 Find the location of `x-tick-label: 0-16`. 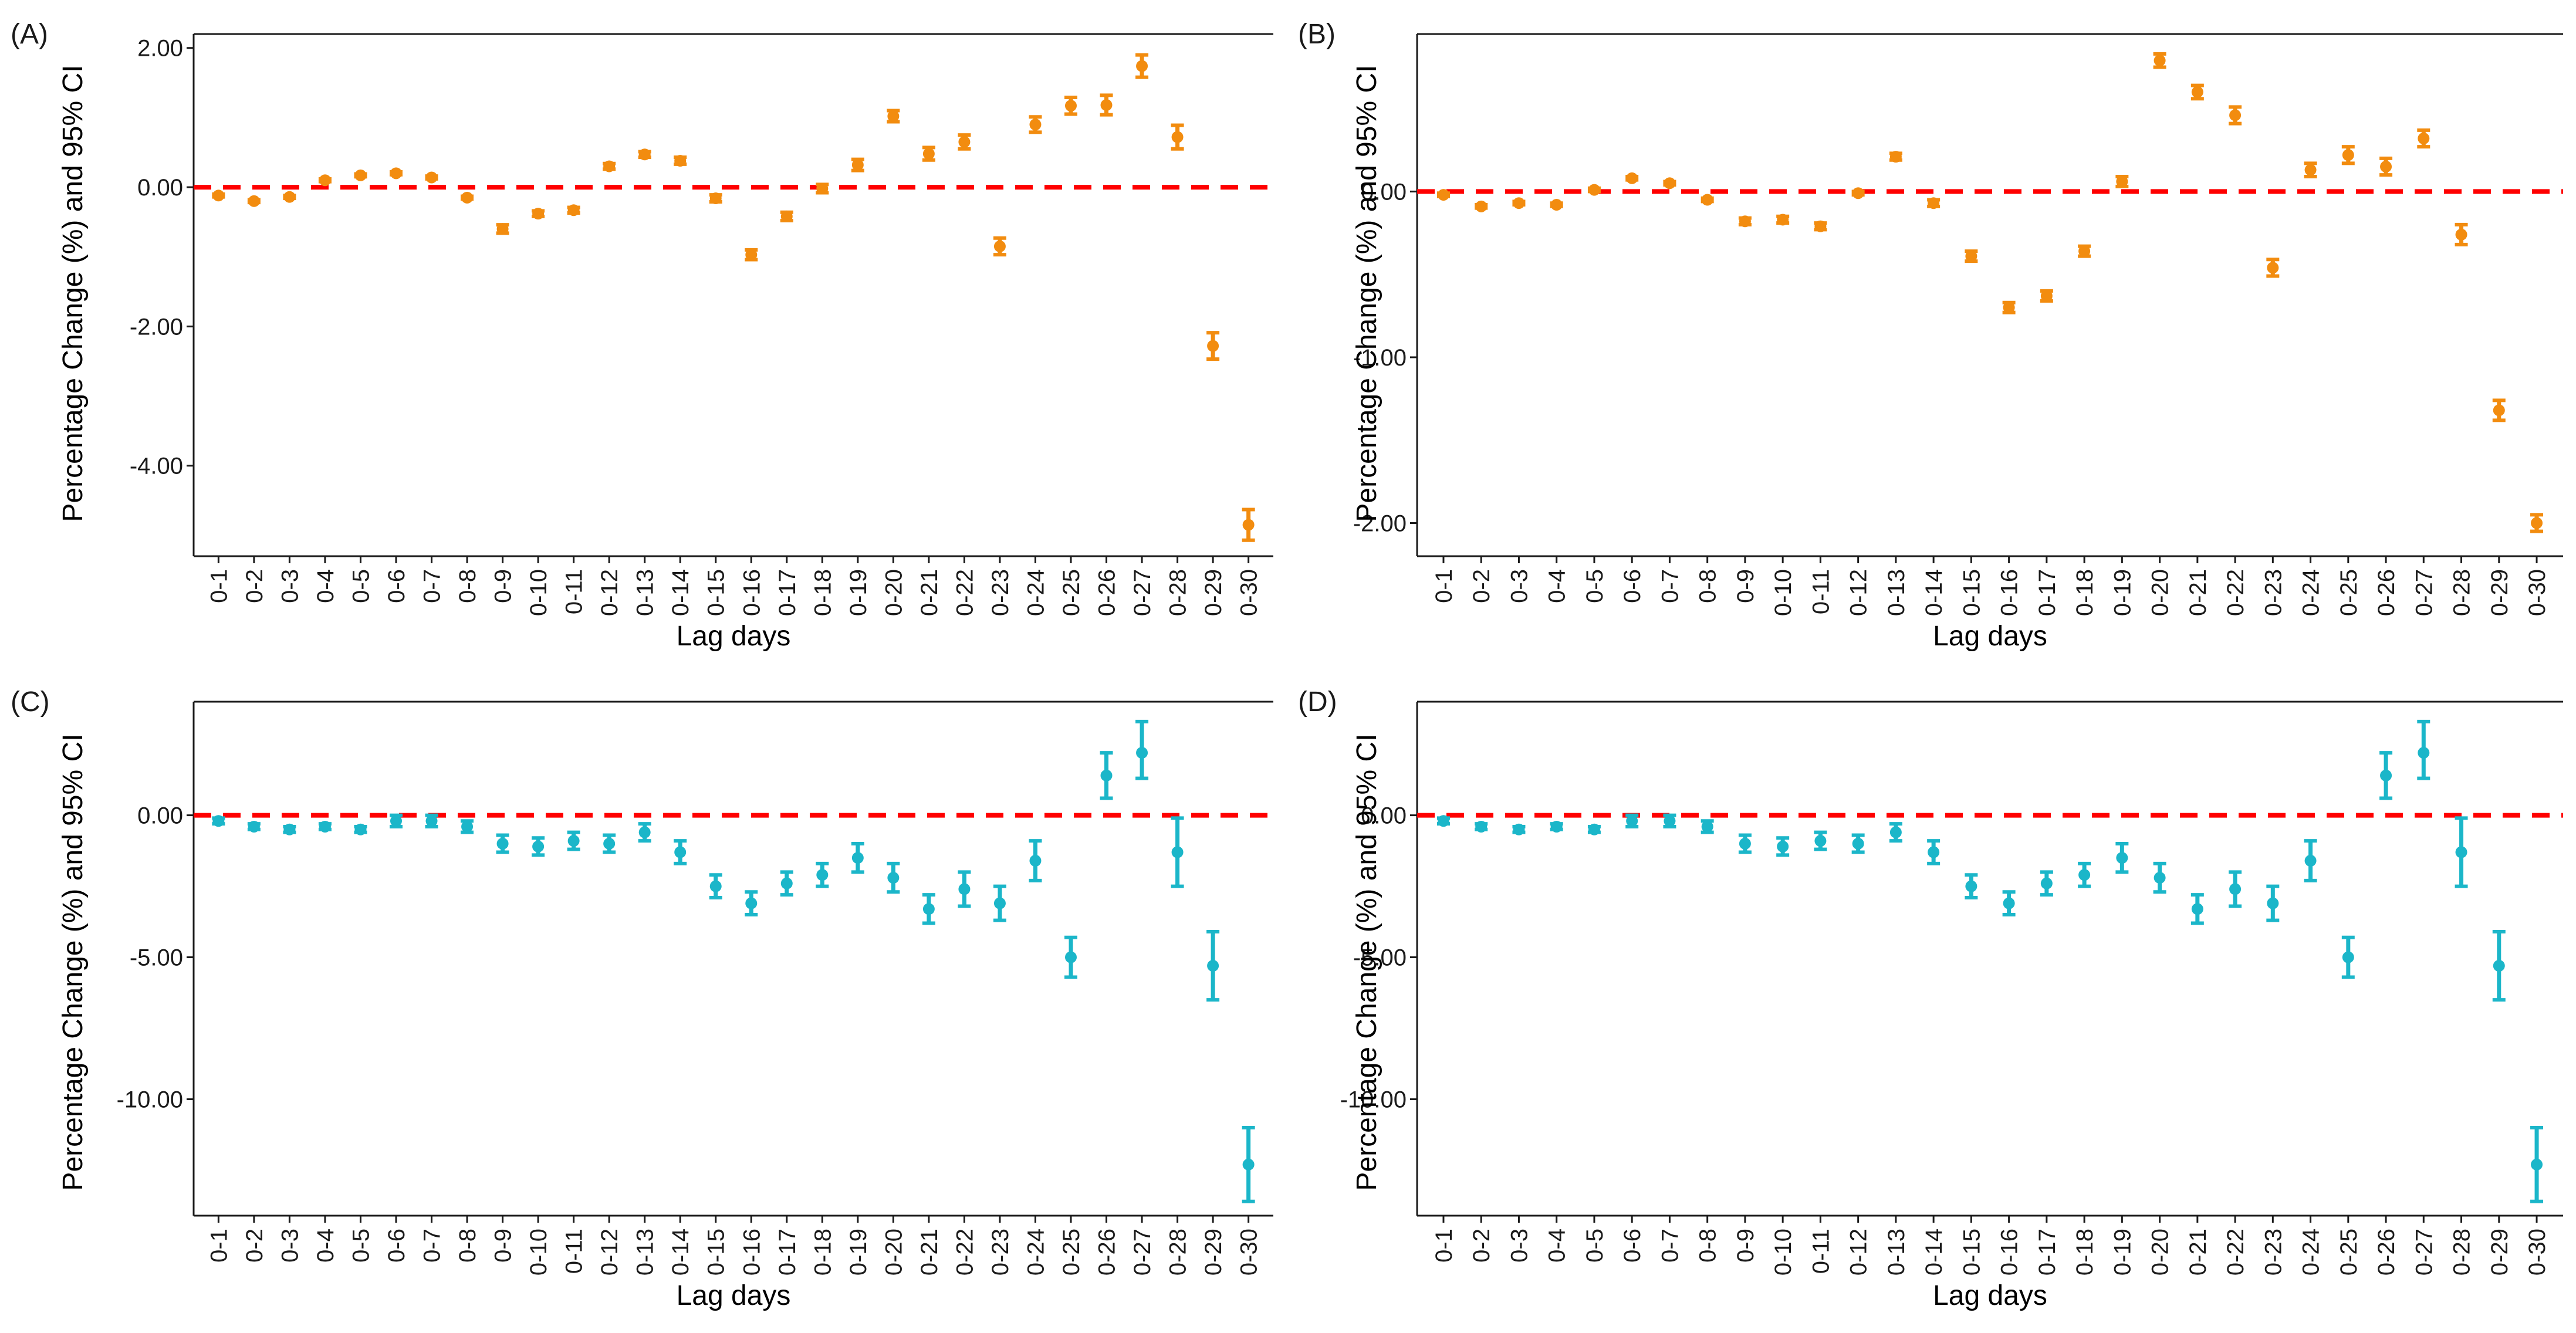

x-tick-label: 0-16 is located at coordinates (752, 1252).